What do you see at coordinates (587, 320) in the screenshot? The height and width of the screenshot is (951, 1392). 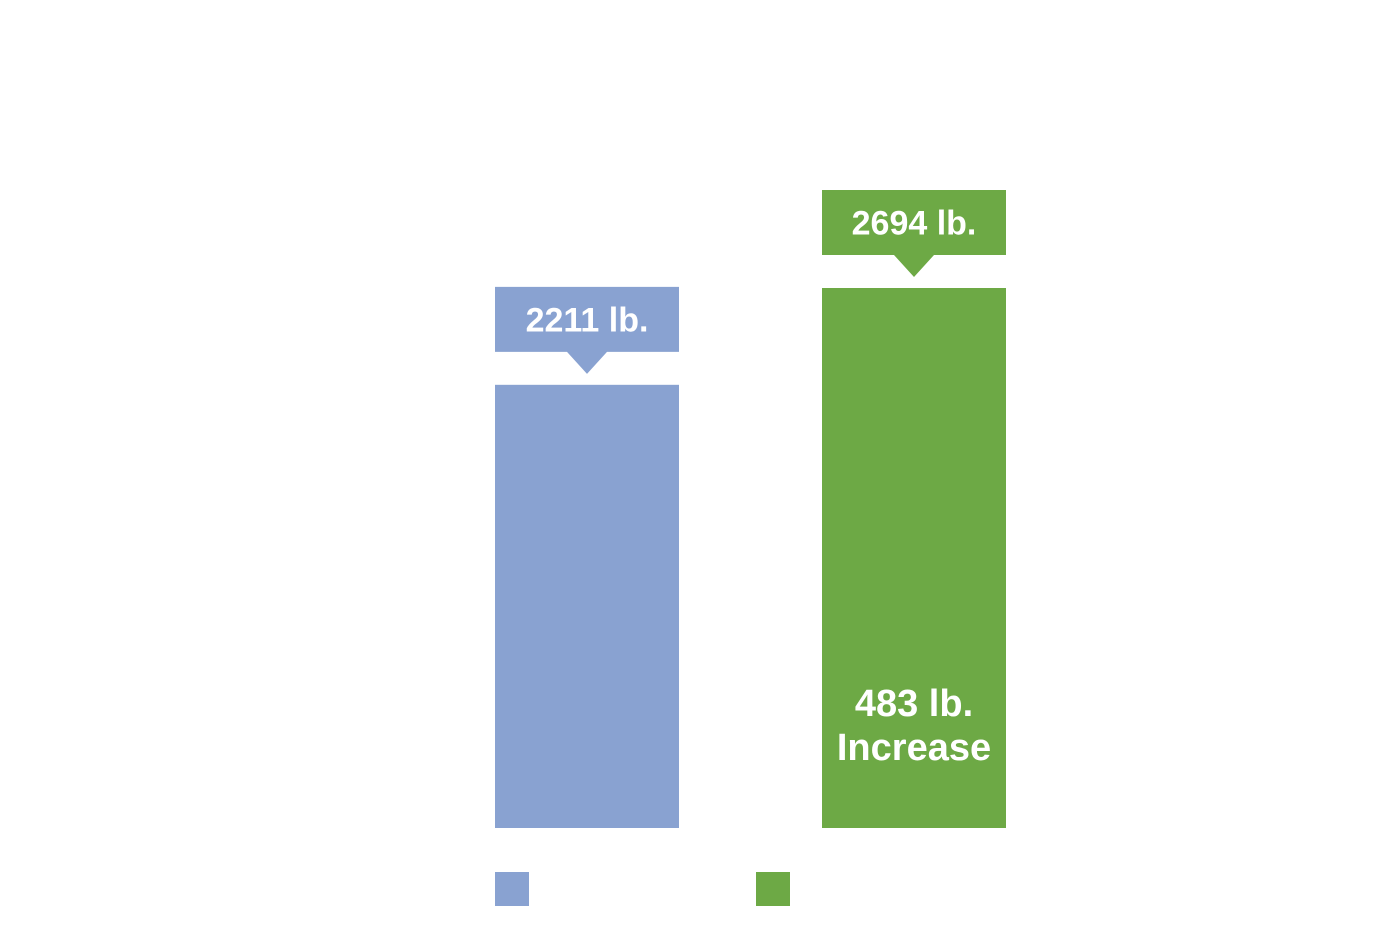 I see `value-label-1: 2211 lb.` at bounding box center [587, 320].